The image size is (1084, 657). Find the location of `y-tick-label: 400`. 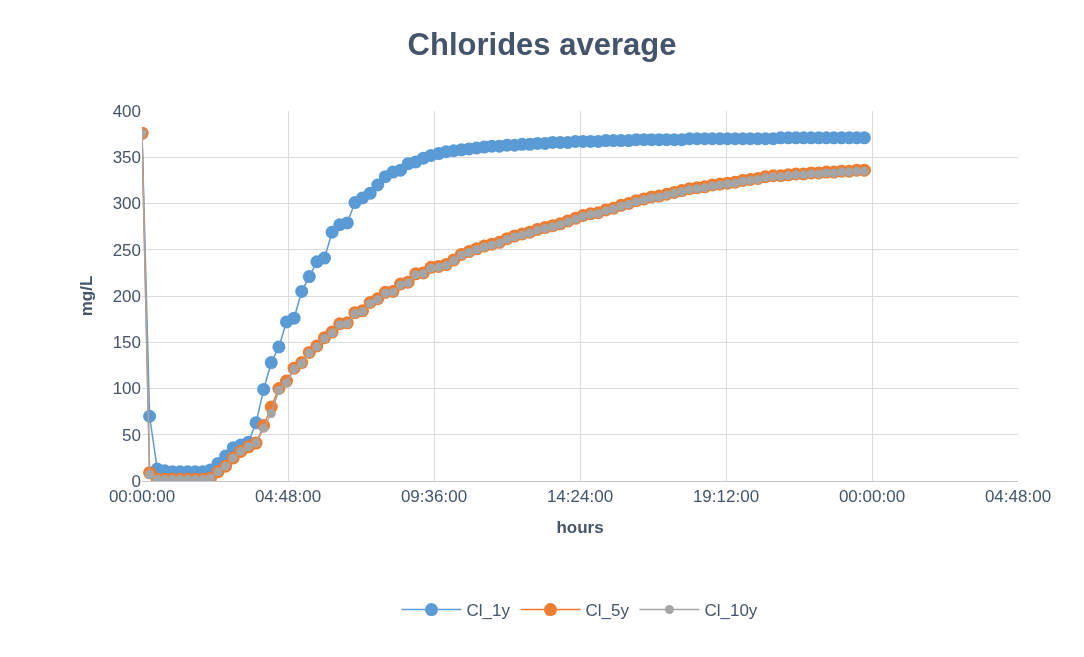

y-tick-label: 400 is located at coordinates (126, 111).